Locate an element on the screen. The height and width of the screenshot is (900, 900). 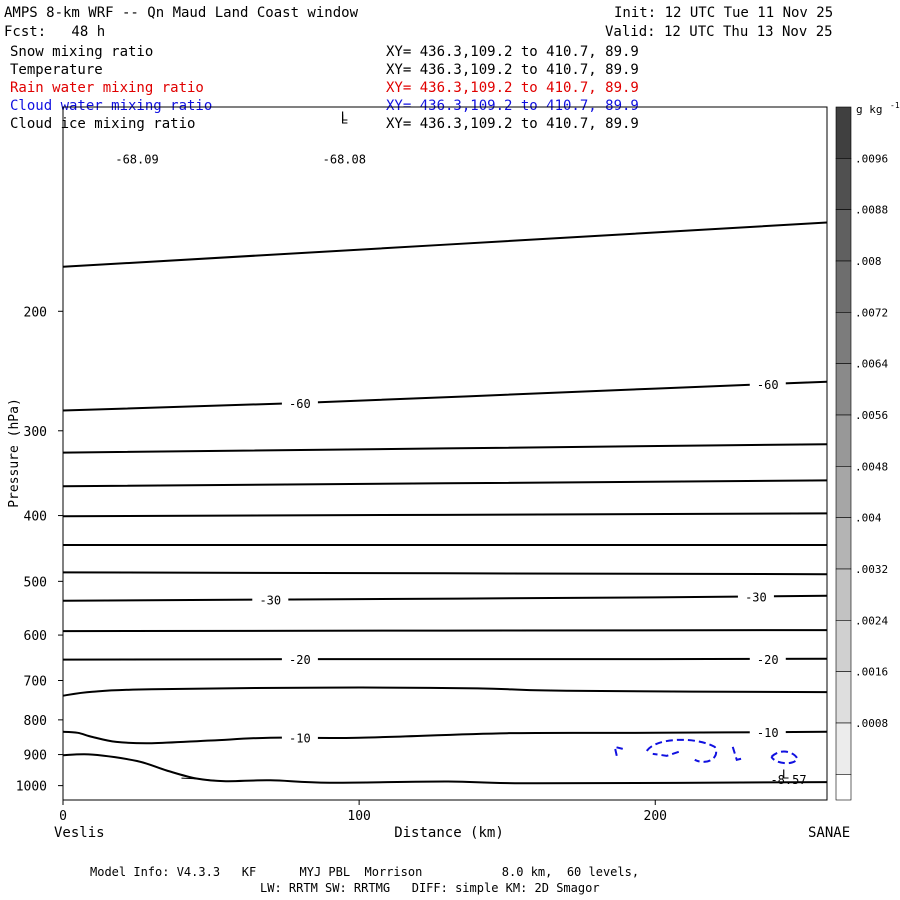
colorbar-tick-label: .0024 is located at coordinates (871, 620).